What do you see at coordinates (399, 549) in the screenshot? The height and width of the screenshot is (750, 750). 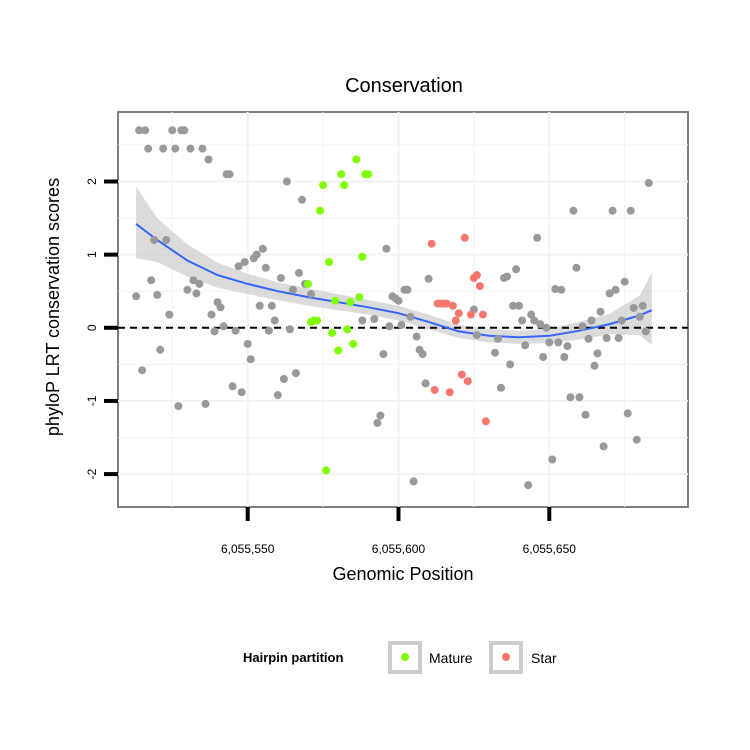 I see `x-tick-label: 6,055,600` at bounding box center [399, 549].